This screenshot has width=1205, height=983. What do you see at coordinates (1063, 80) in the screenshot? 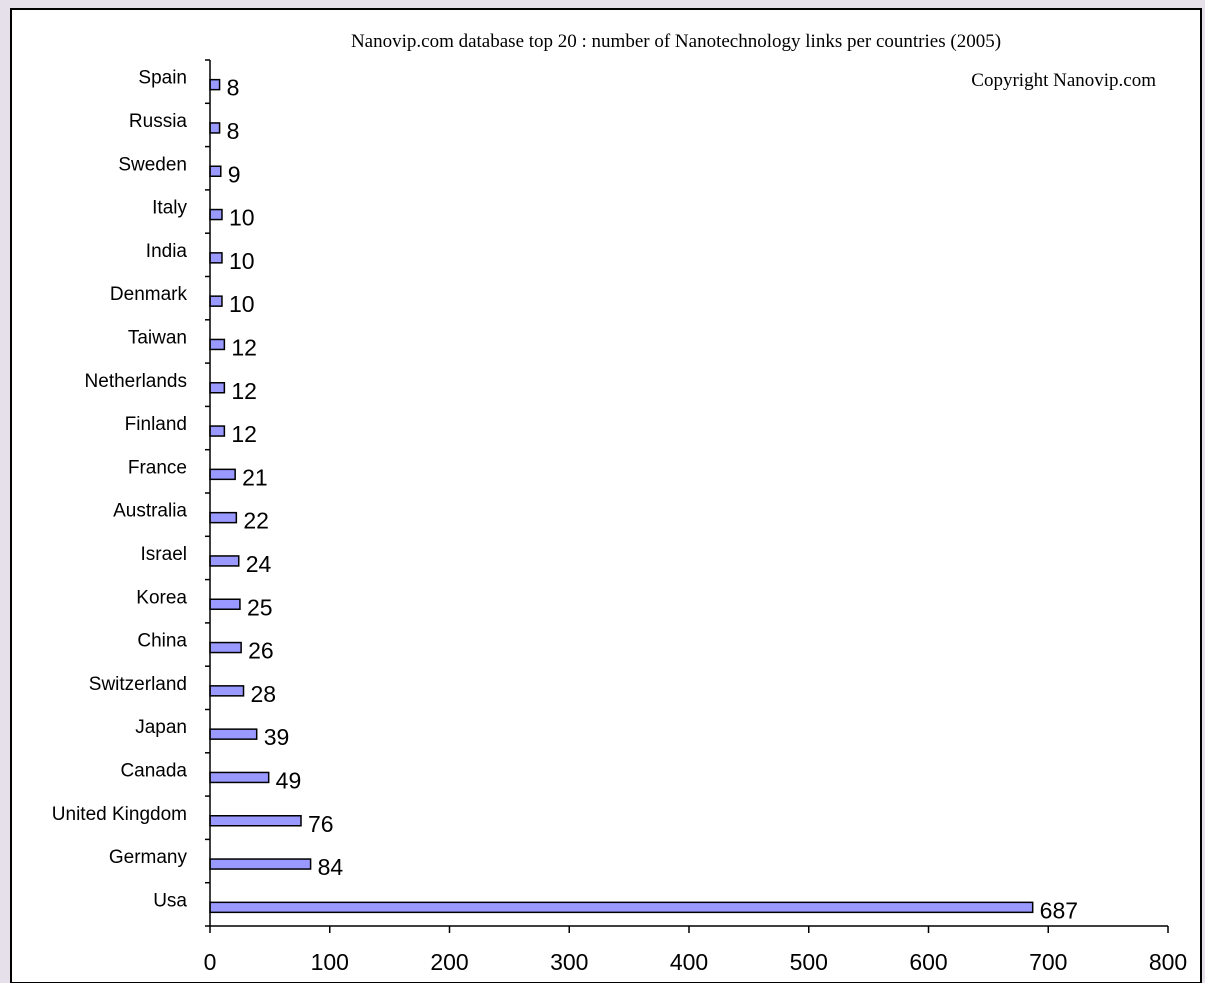
I see `copyright-annotation: Copyright Nanovip.com` at bounding box center [1063, 80].